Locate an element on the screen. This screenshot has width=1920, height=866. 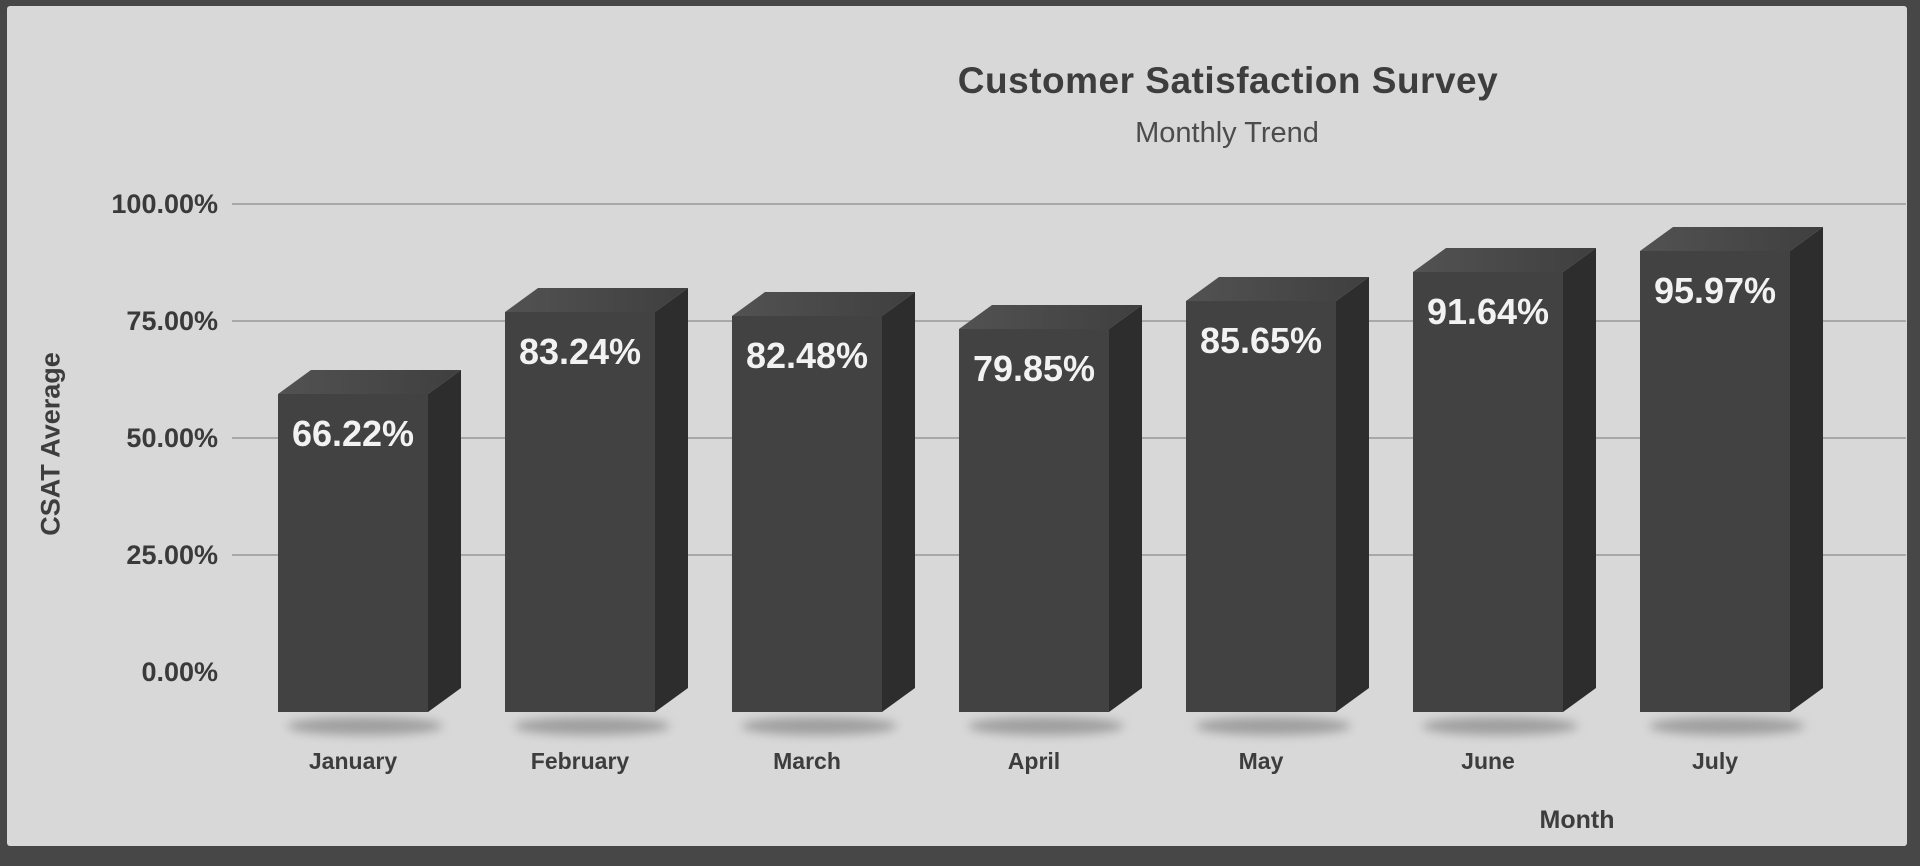
x-tick-label-april: April is located at coordinates (1034, 761).